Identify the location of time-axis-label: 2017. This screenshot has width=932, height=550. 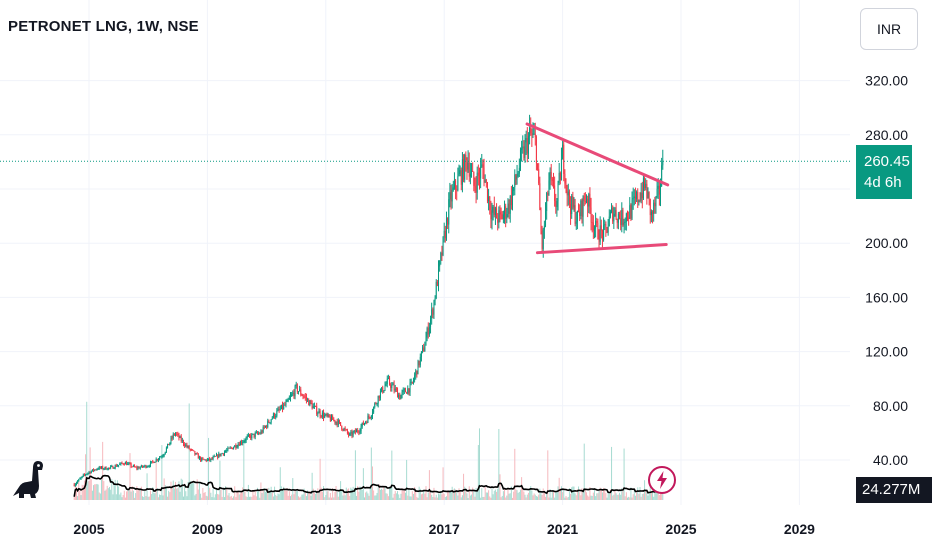
(444, 529).